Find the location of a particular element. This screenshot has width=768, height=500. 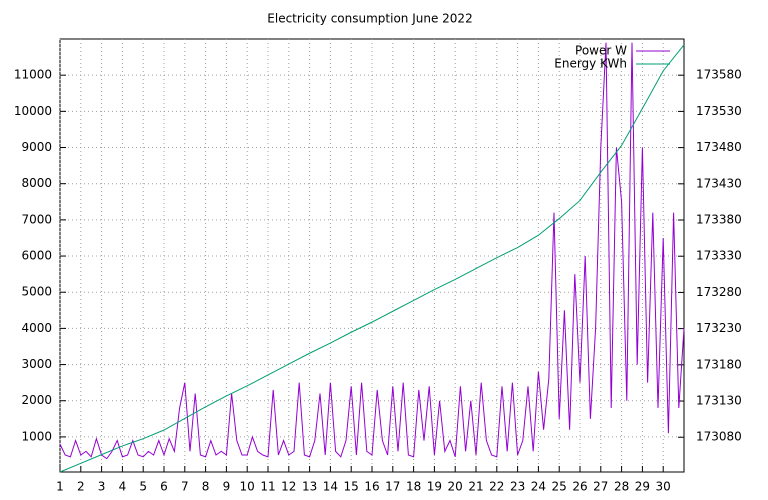

y2-tick-label: 173430 is located at coordinates (719, 183).